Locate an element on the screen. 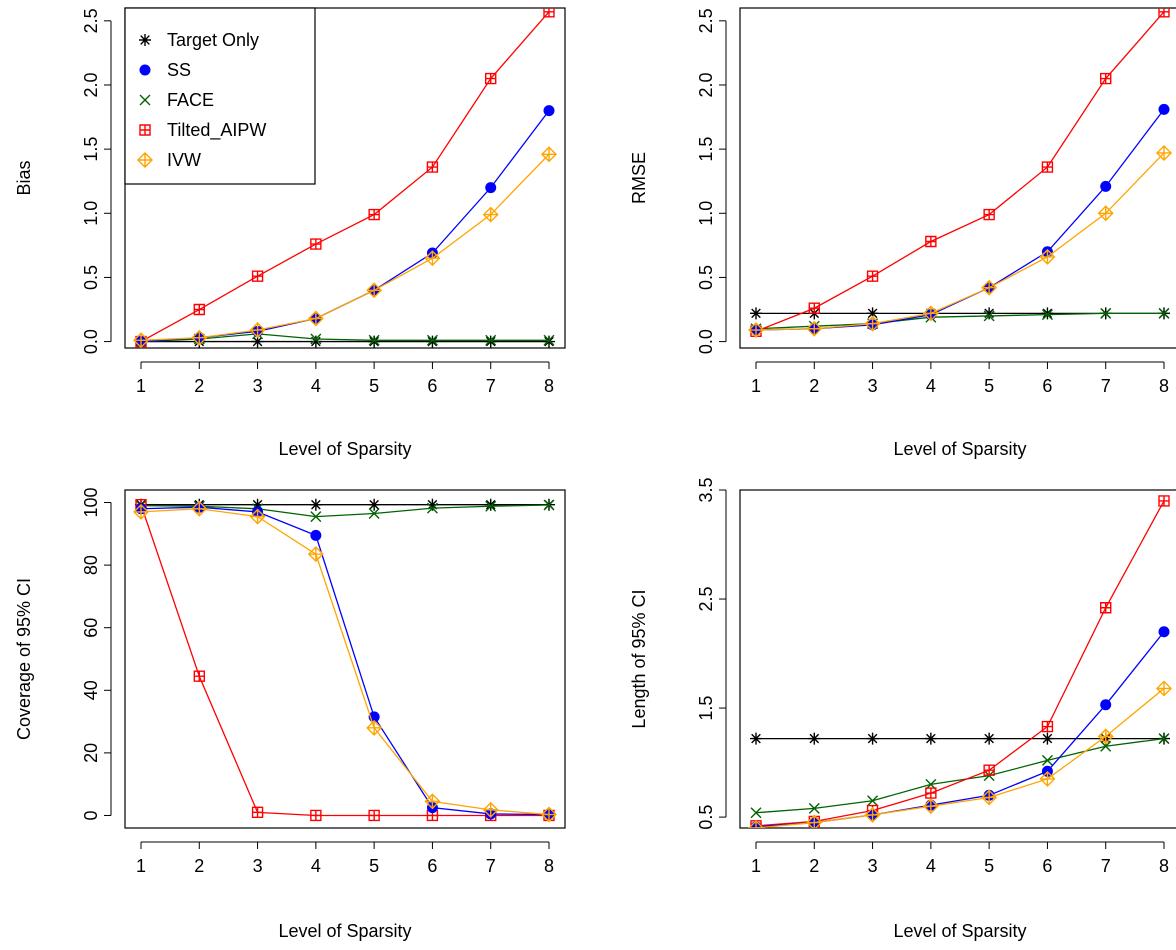 The height and width of the screenshot is (950, 1176). y-tick-label: 2.5 is located at coordinates (706, 599).